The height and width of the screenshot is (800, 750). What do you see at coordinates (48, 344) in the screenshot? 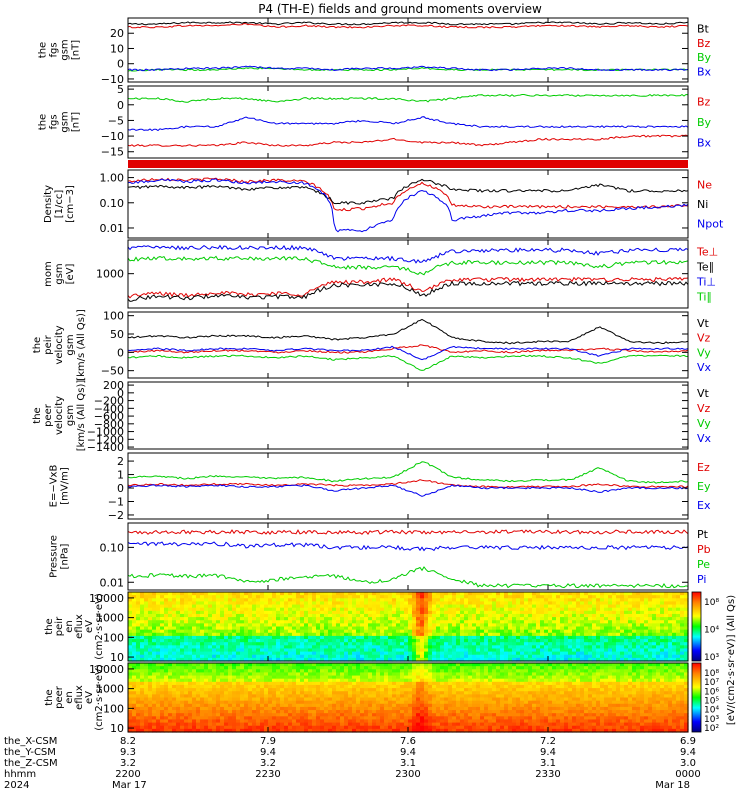
I see `y-axis-label: peir` at bounding box center [48, 344].